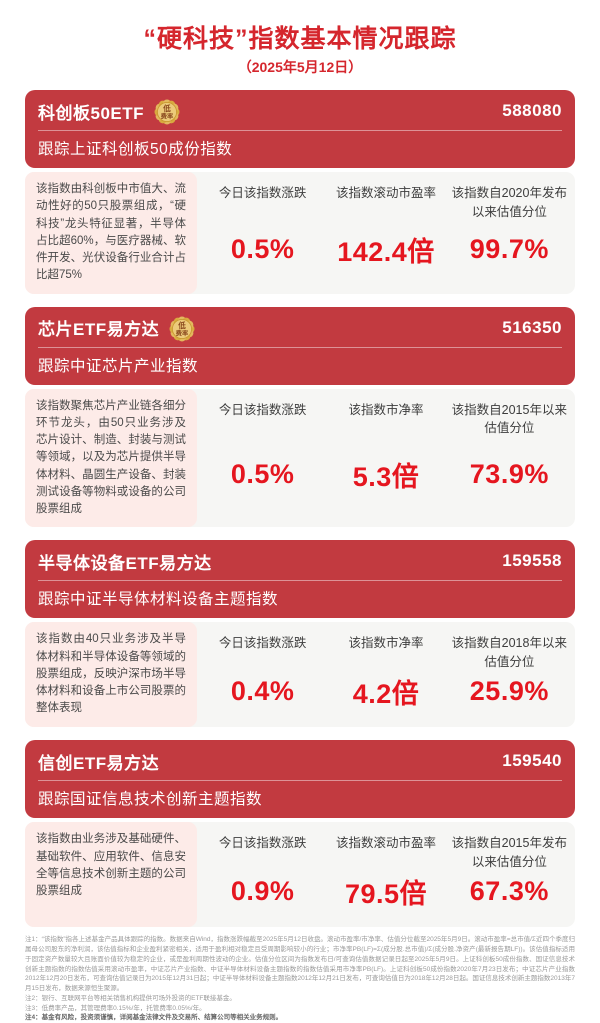 The height and width of the screenshot is (1023, 600). I want to click on stat-column-valuation-ratio: 该指数市净率 4.2倍, so click(385, 674).